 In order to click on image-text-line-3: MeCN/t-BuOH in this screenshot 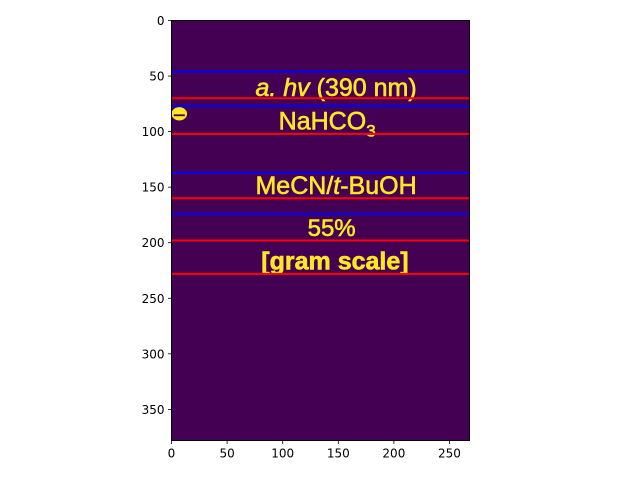, I will do `click(335, 186)`.